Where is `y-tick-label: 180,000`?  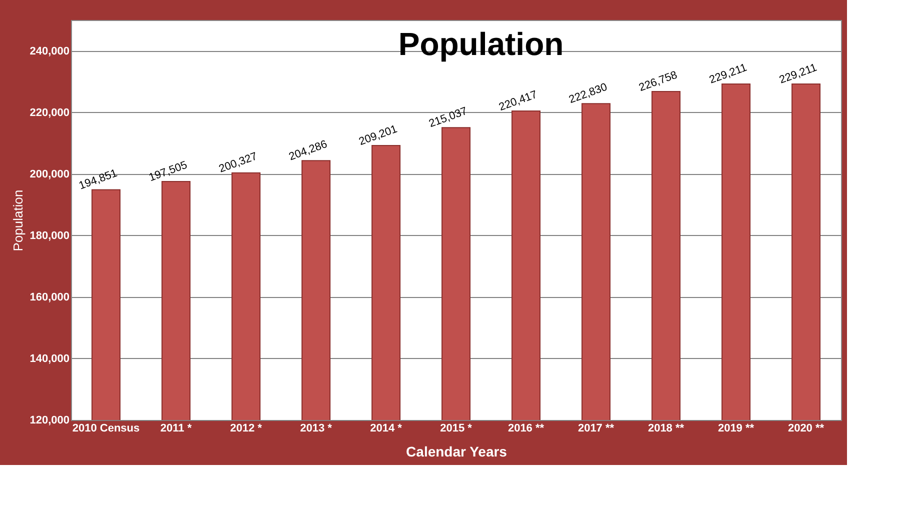
y-tick-label: 180,000 is located at coordinates (50, 236).